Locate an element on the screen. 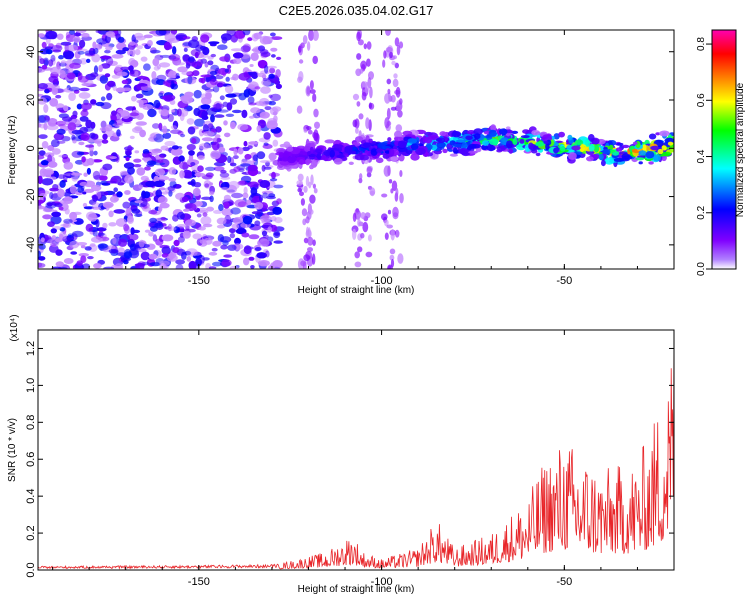 This screenshot has width=750, height=600. y-tick-label: 1.2 is located at coordinates (31, 348).